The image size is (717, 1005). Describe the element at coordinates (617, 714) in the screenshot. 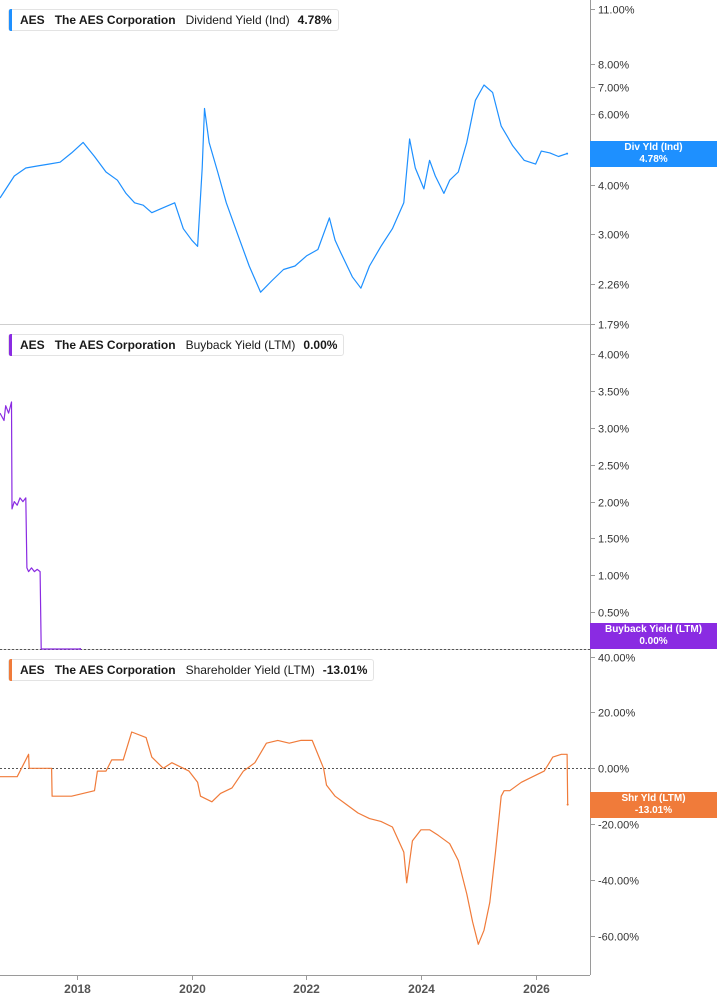

I see `y-tick-label: 20.00%` at that location.